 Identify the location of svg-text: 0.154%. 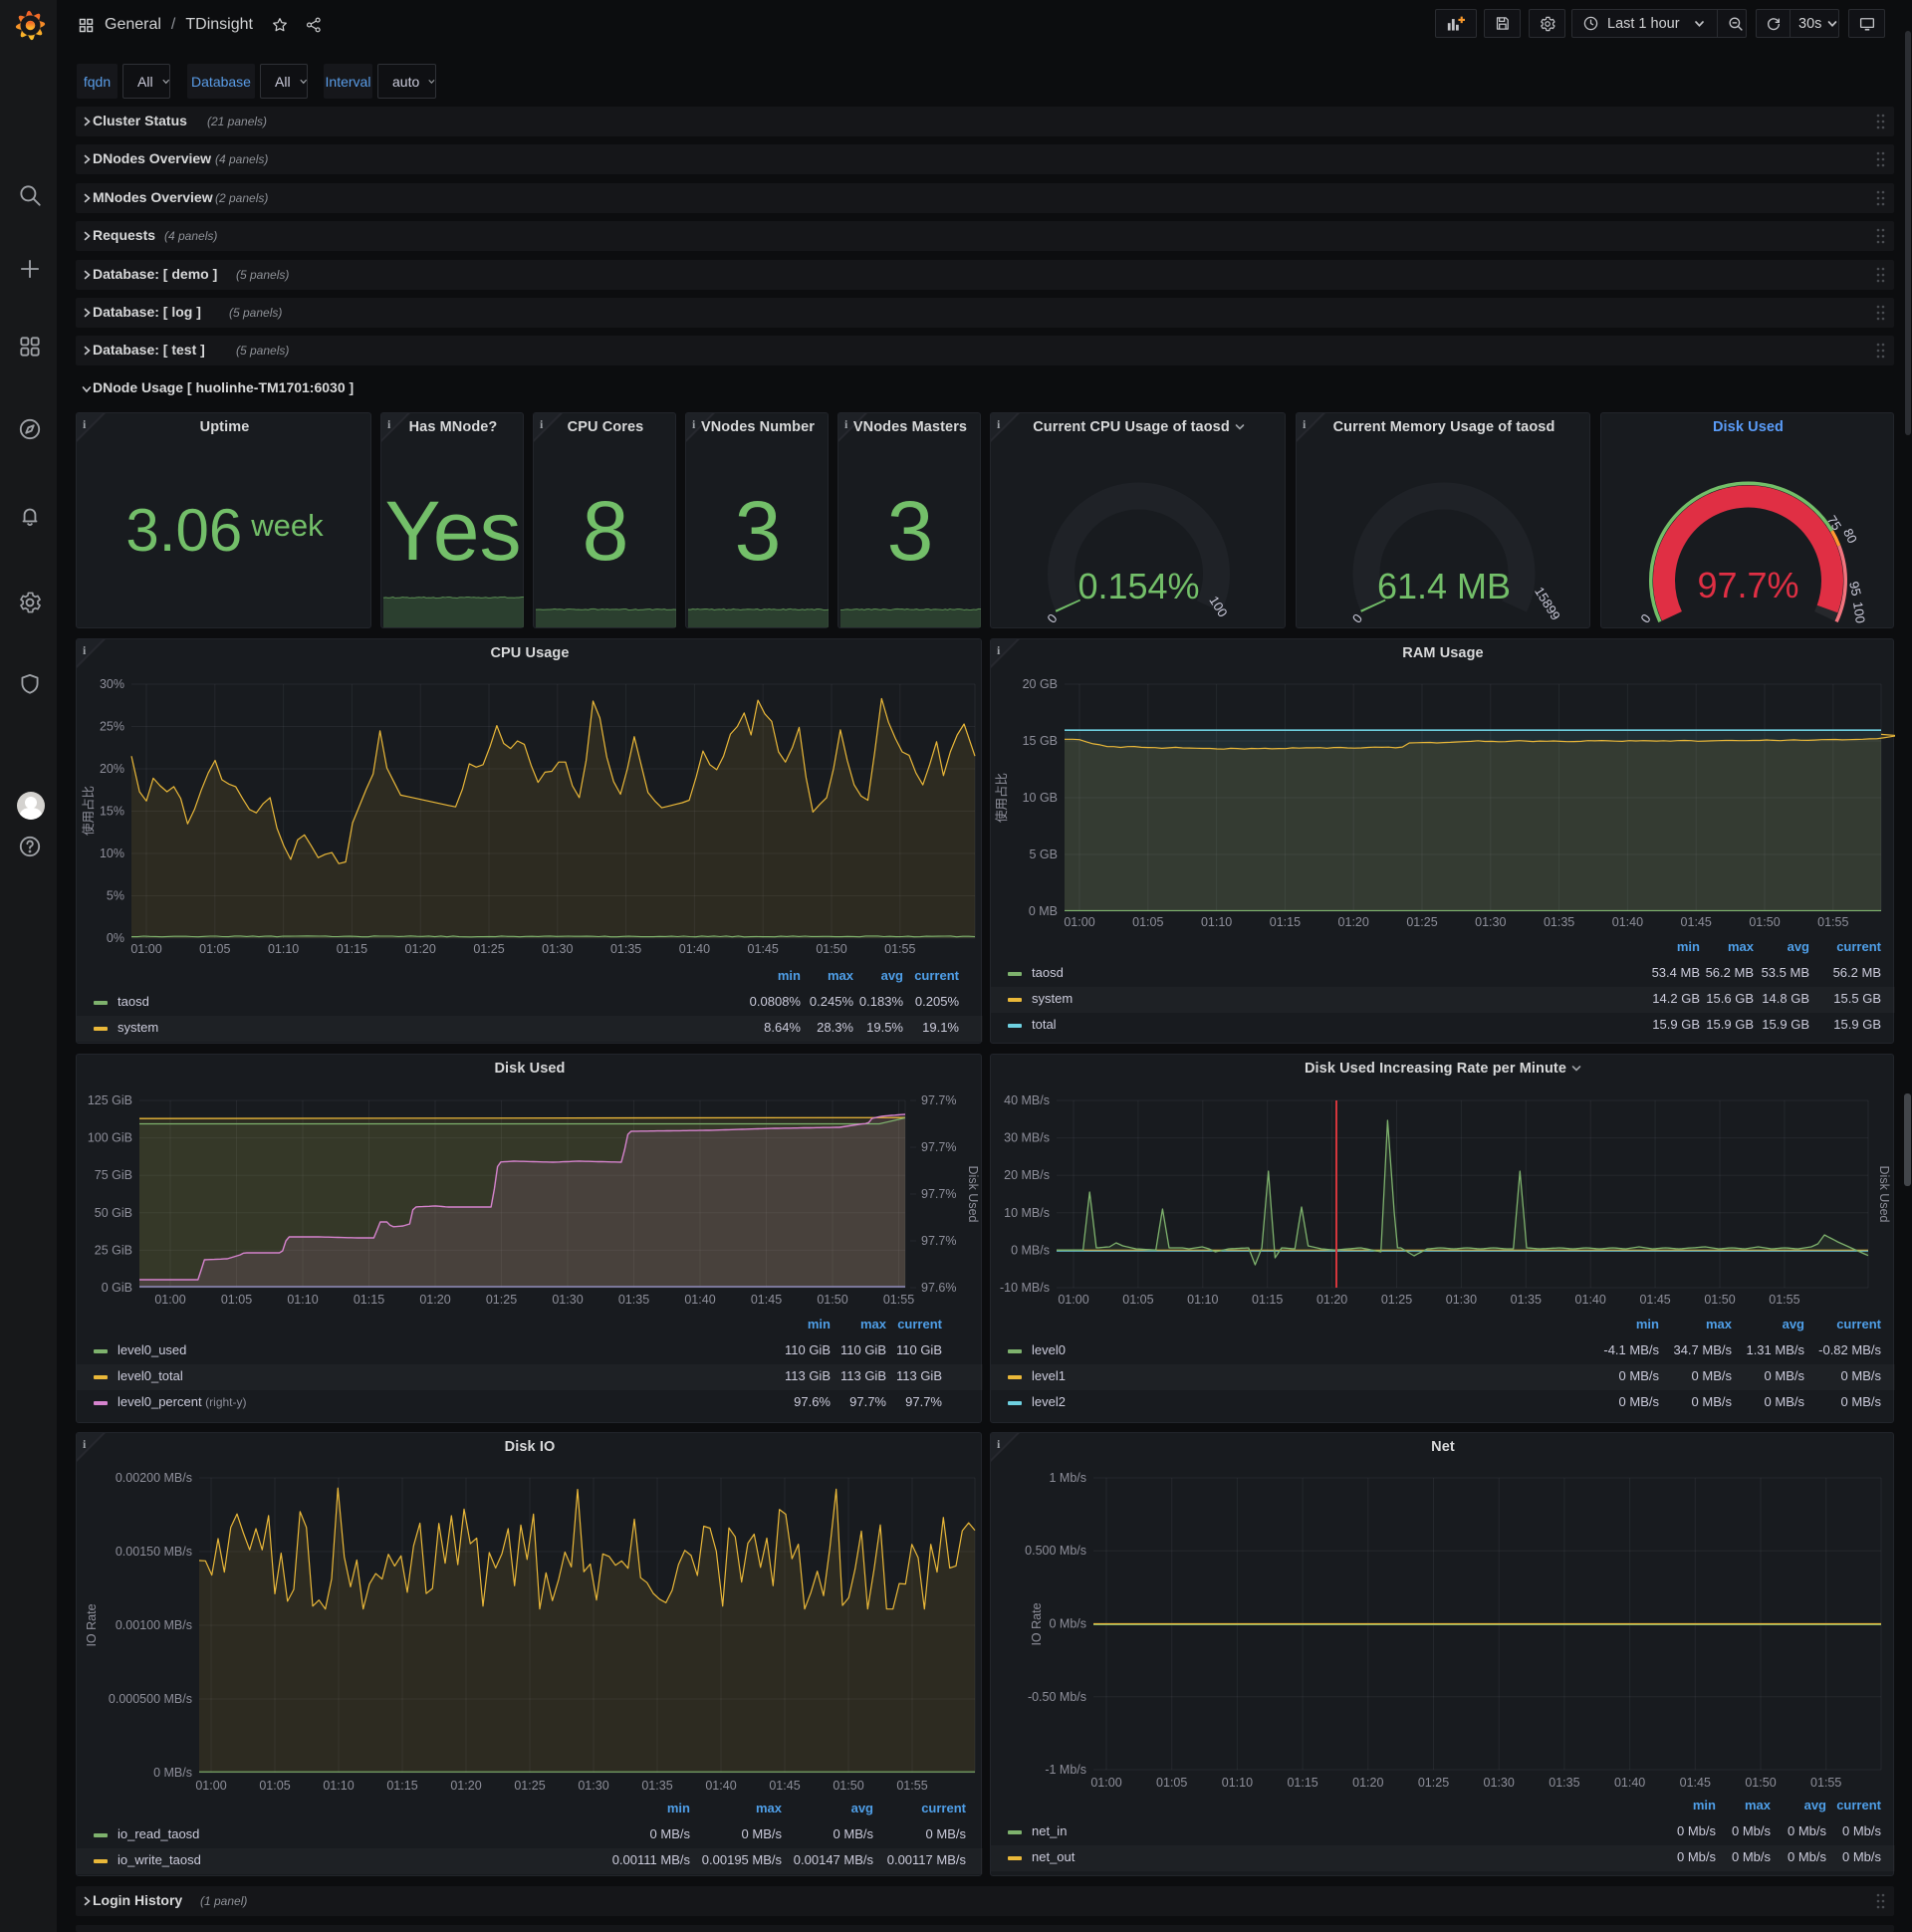
(1138, 586).